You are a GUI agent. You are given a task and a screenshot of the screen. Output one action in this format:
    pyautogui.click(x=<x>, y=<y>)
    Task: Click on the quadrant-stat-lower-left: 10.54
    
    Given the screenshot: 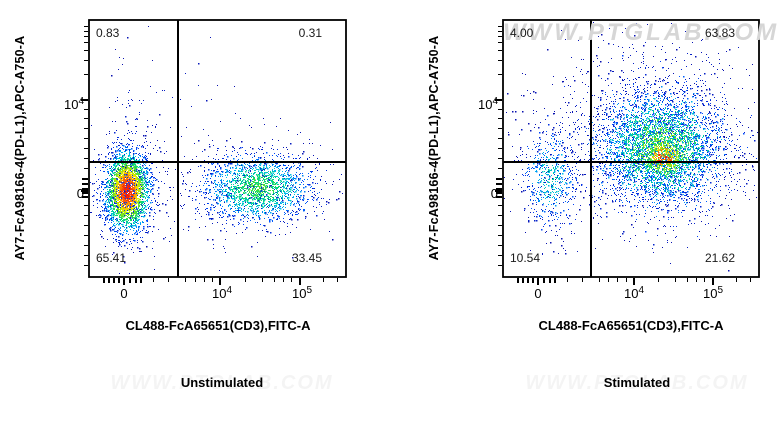 What is the action you would take?
    pyautogui.click(x=525, y=258)
    